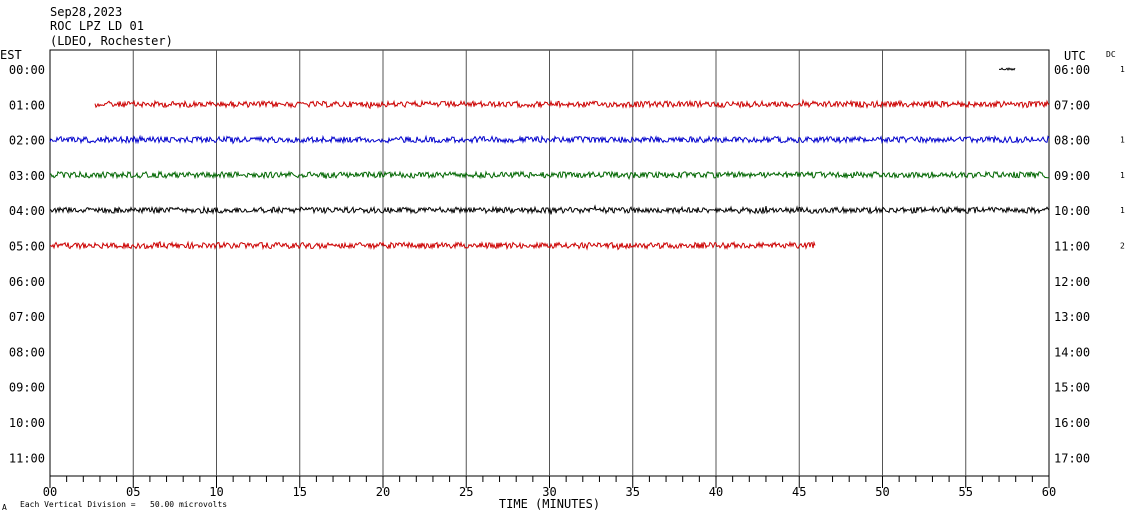 This screenshot has width=1130, height=519. Describe the element at coordinates (1122, 246) in the screenshot. I see `dc-offset-label: 2` at that location.